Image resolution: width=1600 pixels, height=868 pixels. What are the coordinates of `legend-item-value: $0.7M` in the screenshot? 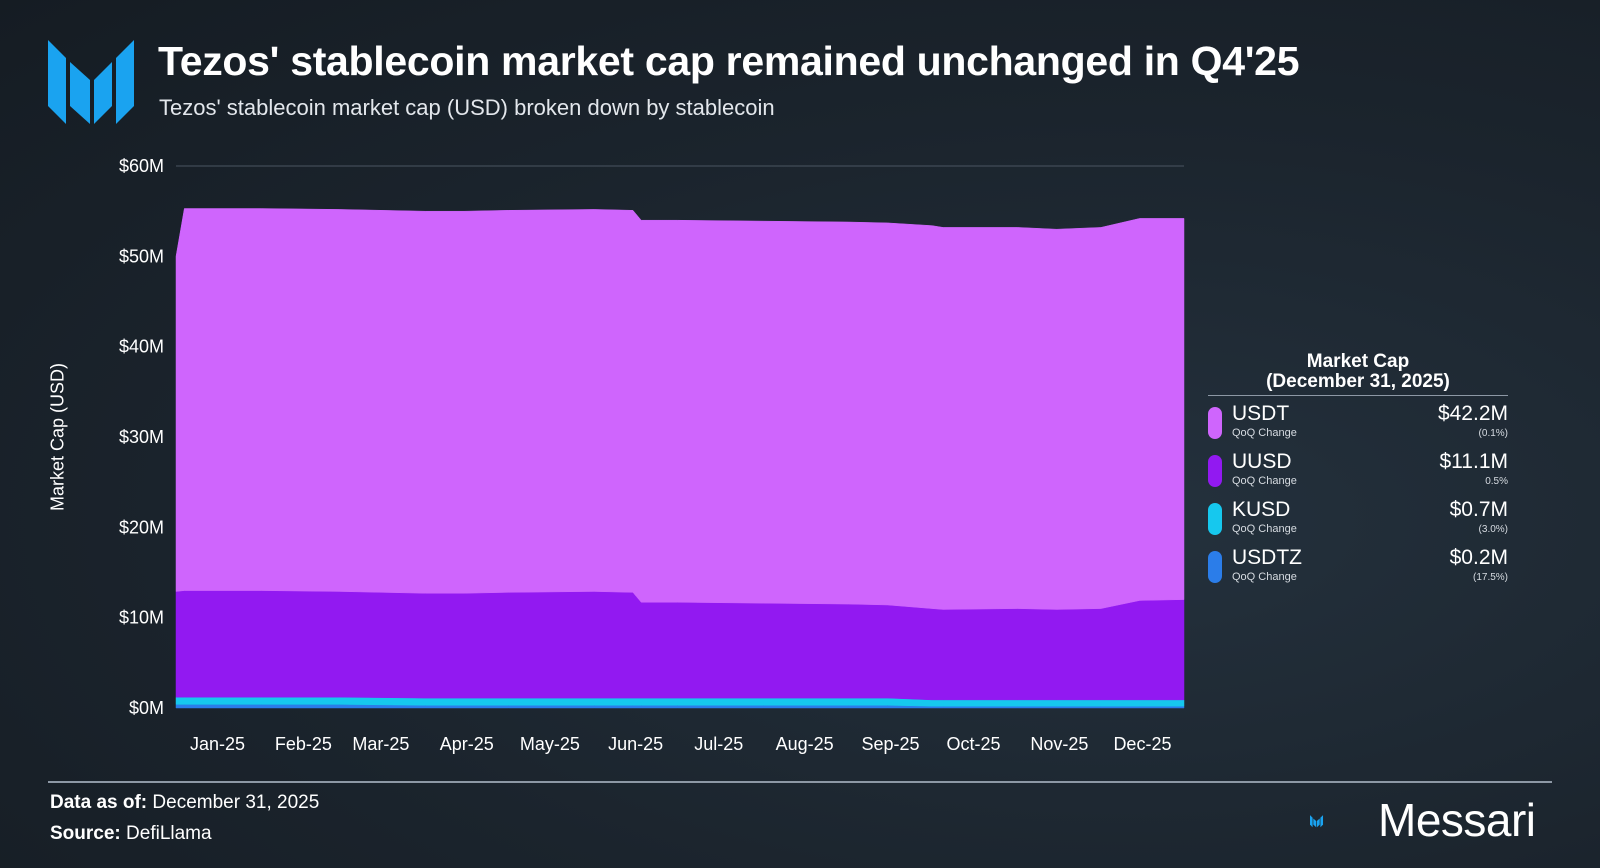 It's located at (1478, 509).